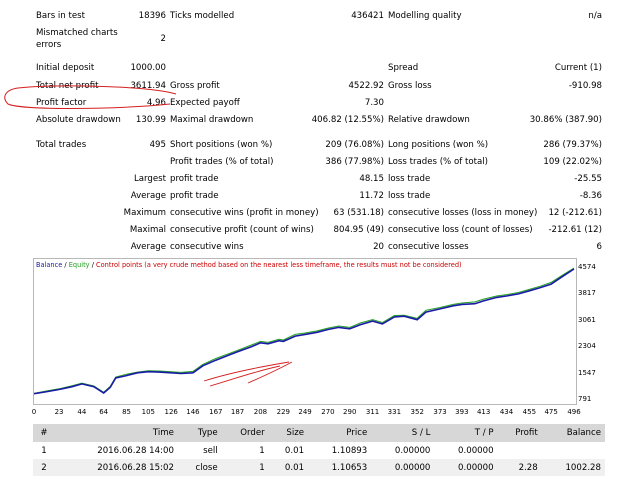 This screenshot has height=480, width=640. I want to click on mismatch-value: 2, so click(163, 39).